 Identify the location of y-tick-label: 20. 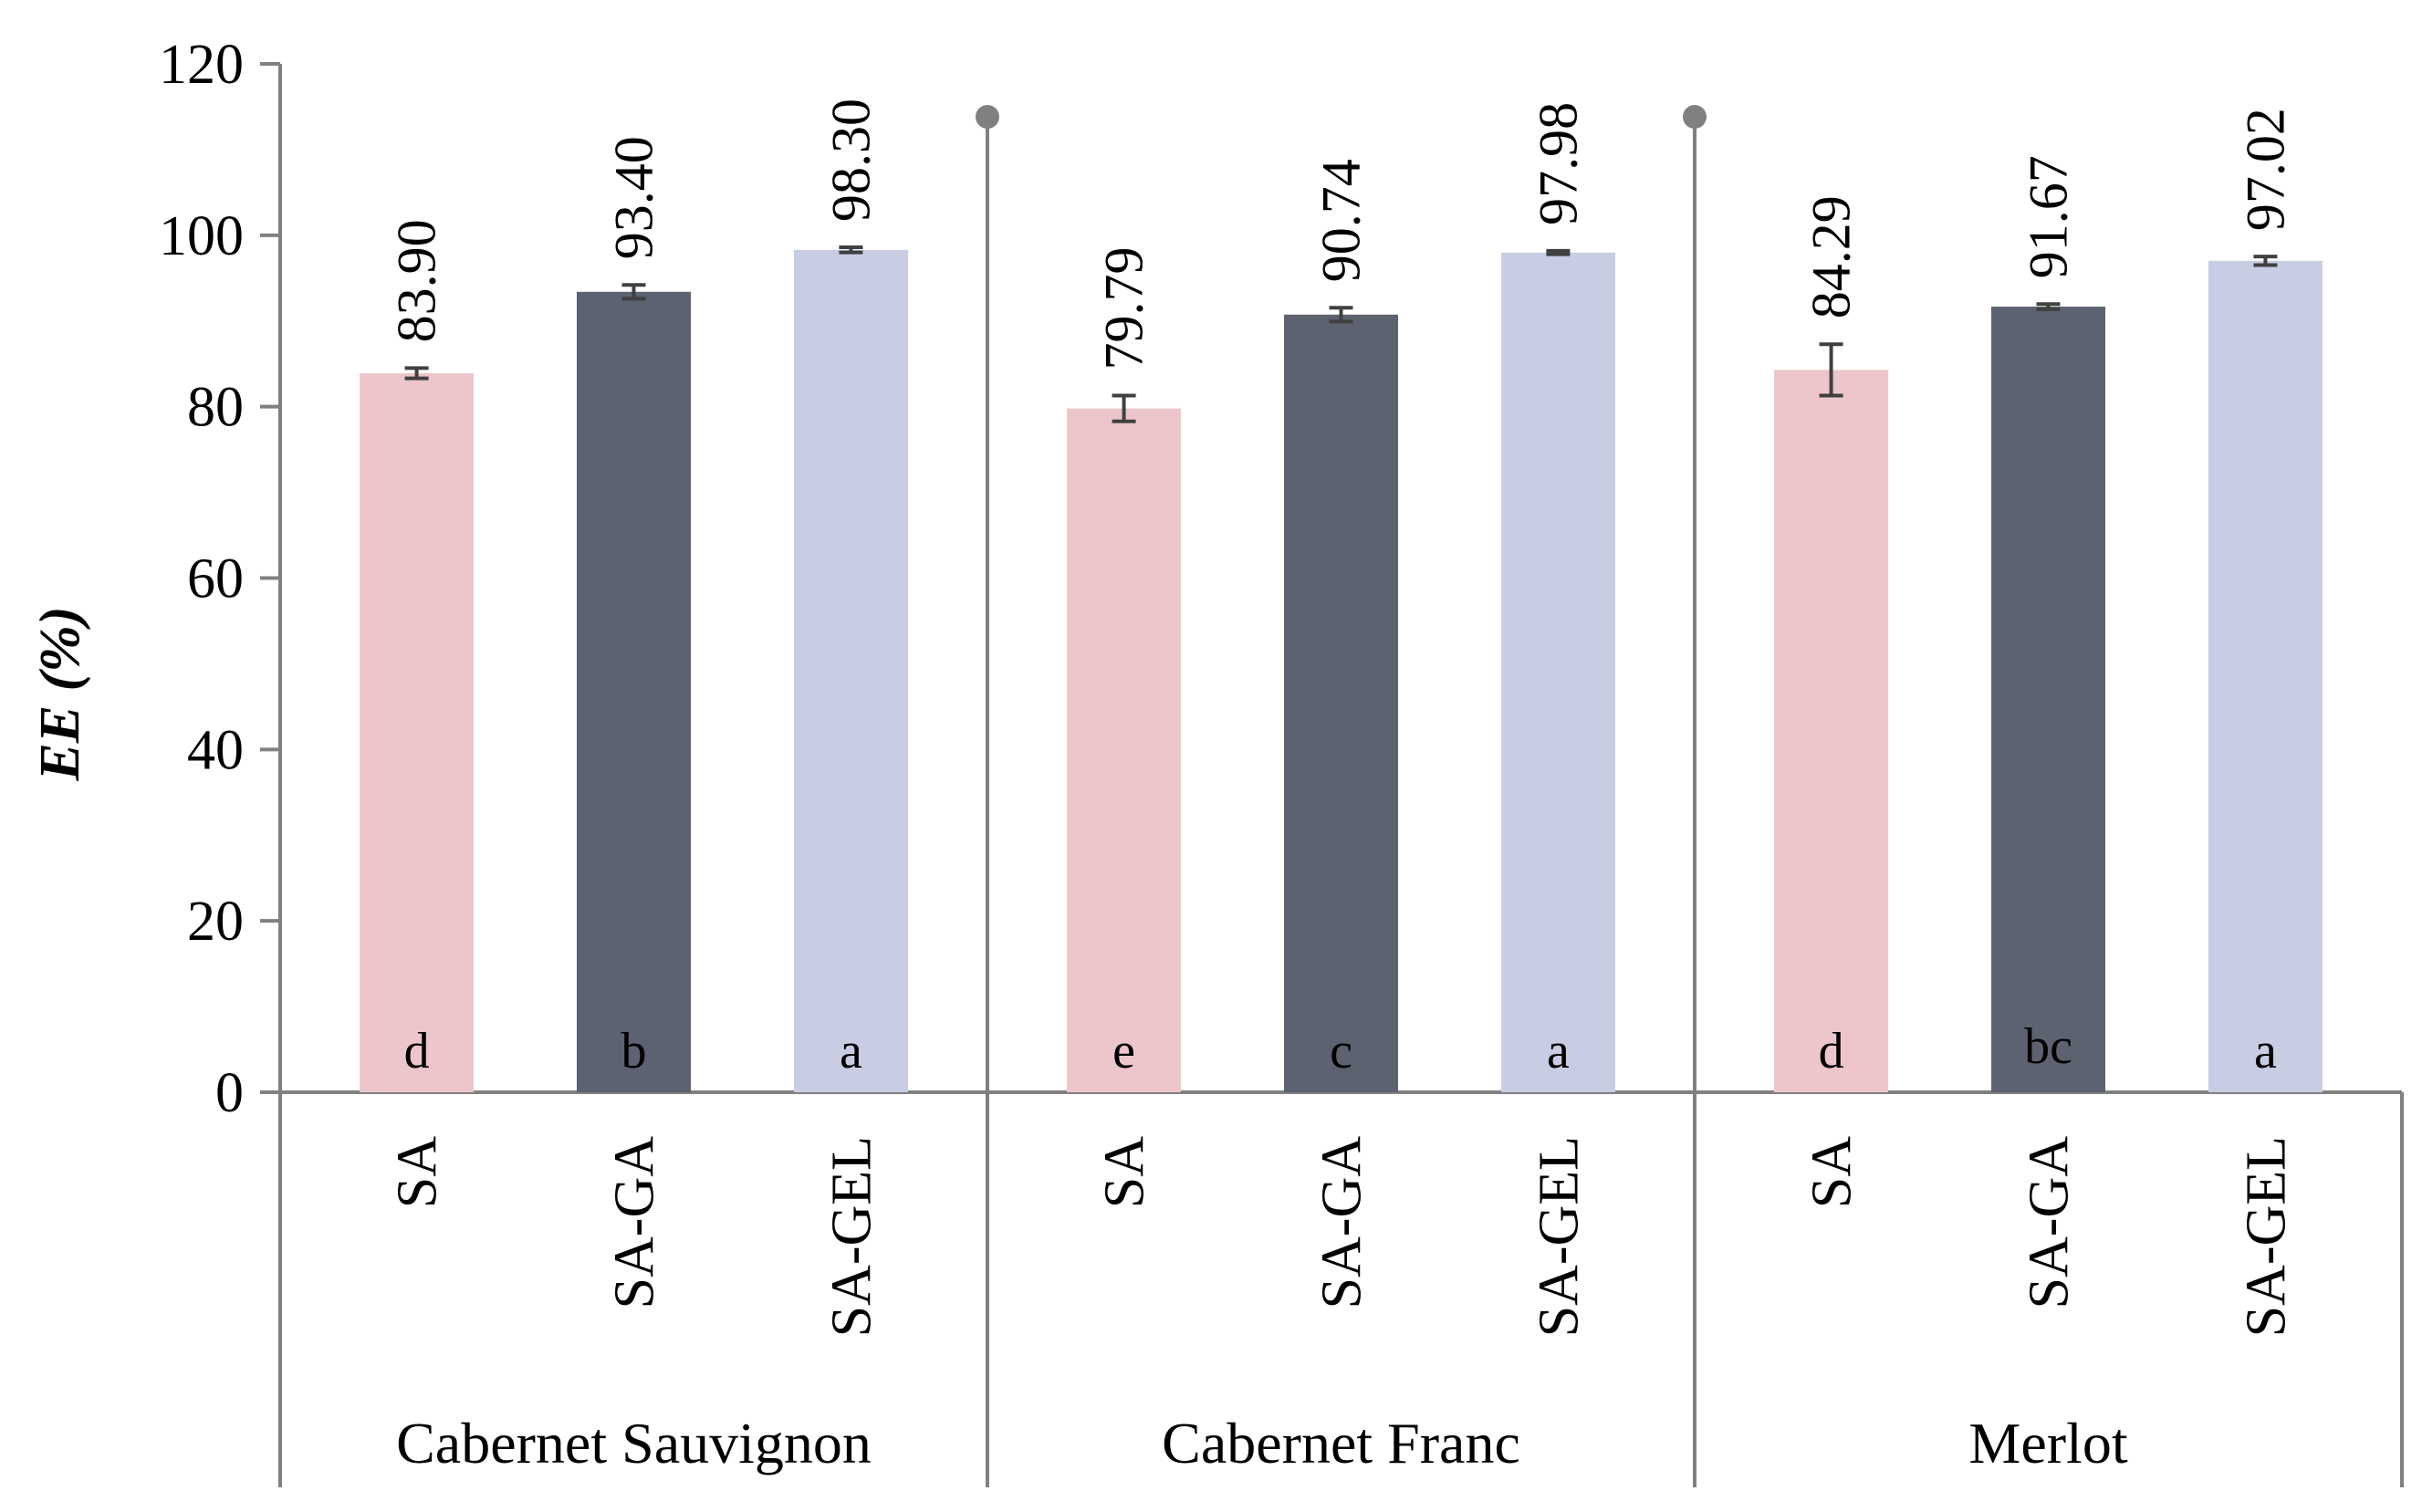
(215, 922).